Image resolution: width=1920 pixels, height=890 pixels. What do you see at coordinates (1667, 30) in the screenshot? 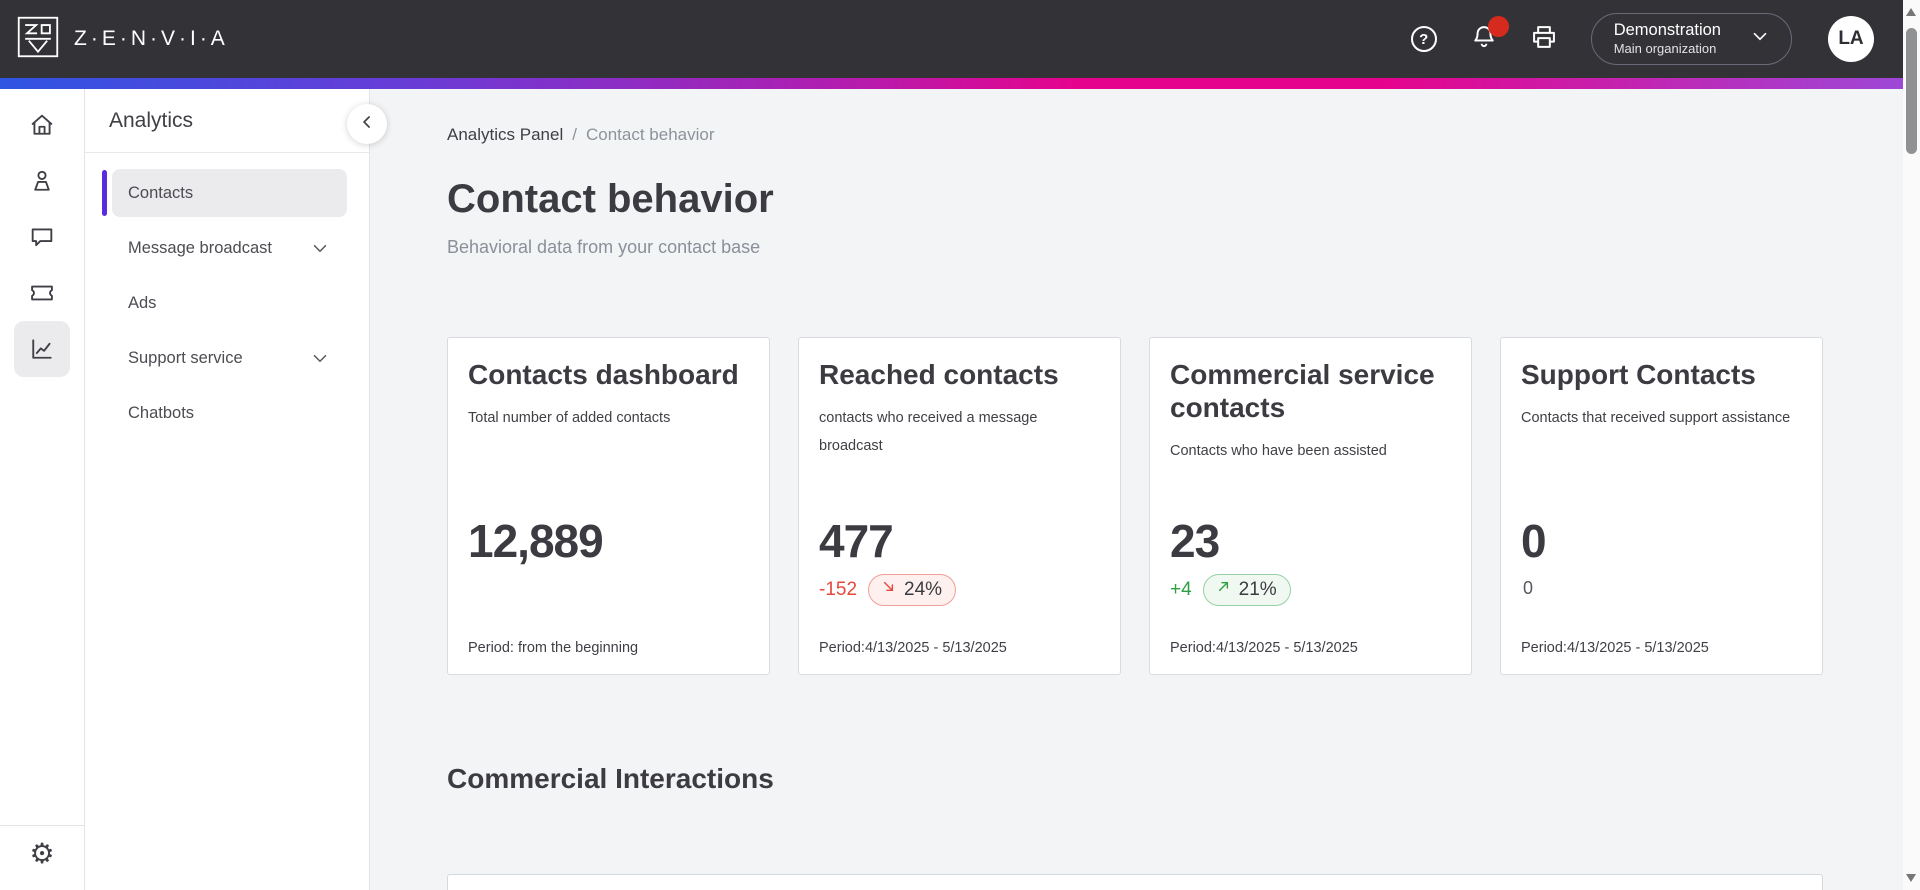
I see `organization-name: Demonstration` at bounding box center [1667, 30].